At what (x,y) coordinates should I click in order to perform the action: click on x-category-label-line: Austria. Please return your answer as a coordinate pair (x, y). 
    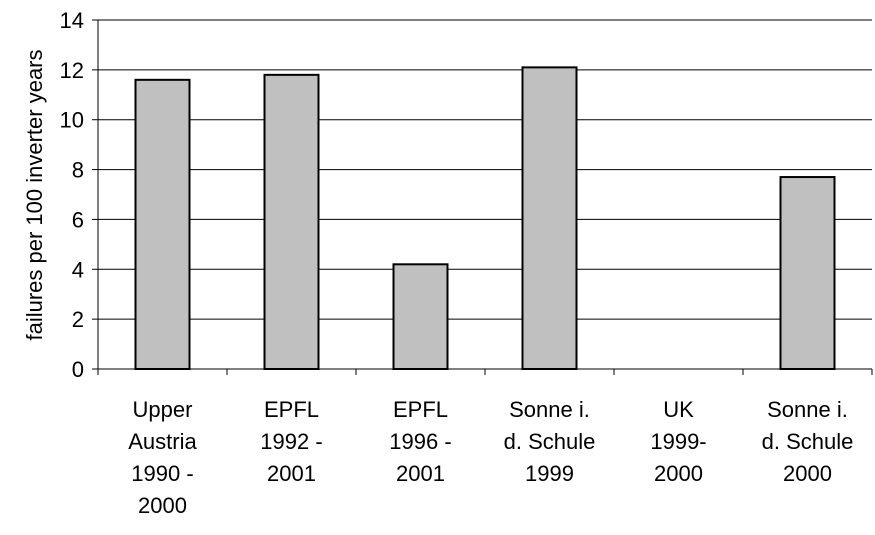
    Looking at the image, I should click on (162, 441).